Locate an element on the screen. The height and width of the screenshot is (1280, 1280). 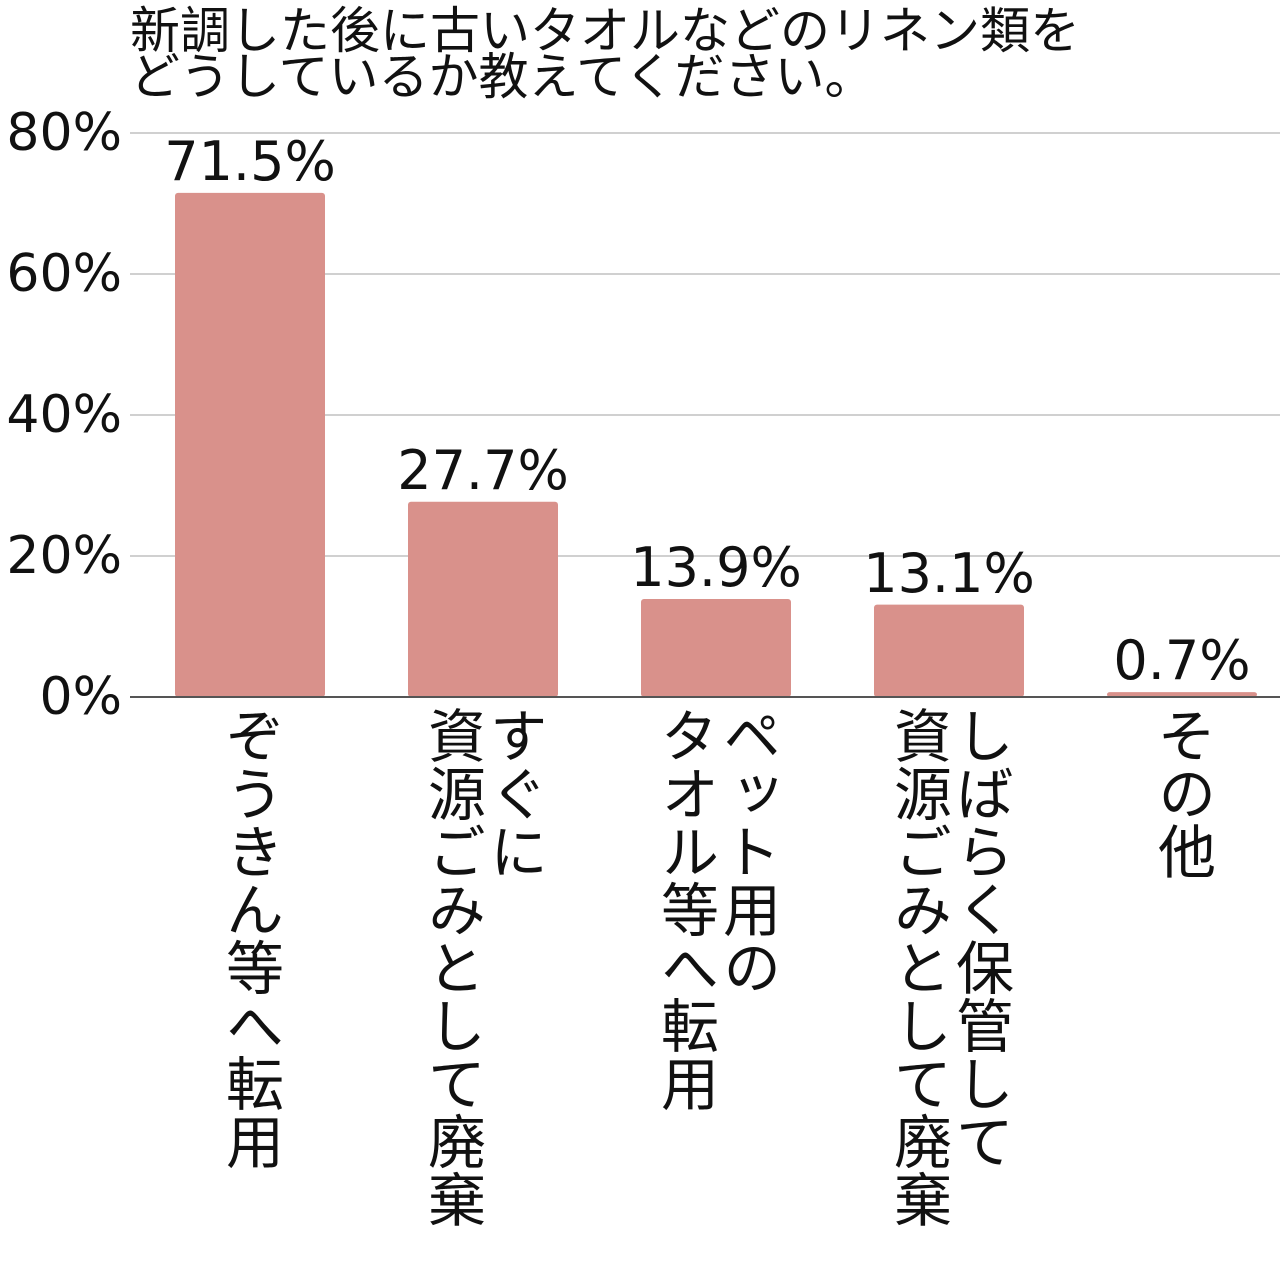
value-label: 0.7% is located at coordinates (1182, 661).